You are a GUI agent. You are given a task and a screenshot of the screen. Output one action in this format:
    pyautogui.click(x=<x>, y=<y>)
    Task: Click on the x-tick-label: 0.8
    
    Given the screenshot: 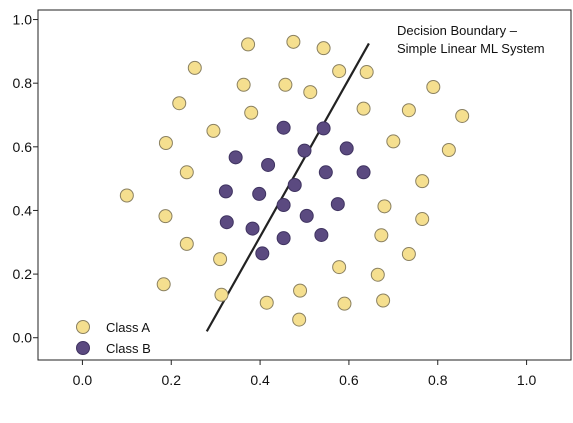 What is the action you would take?
    pyautogui.click(x=438, y=380)
    